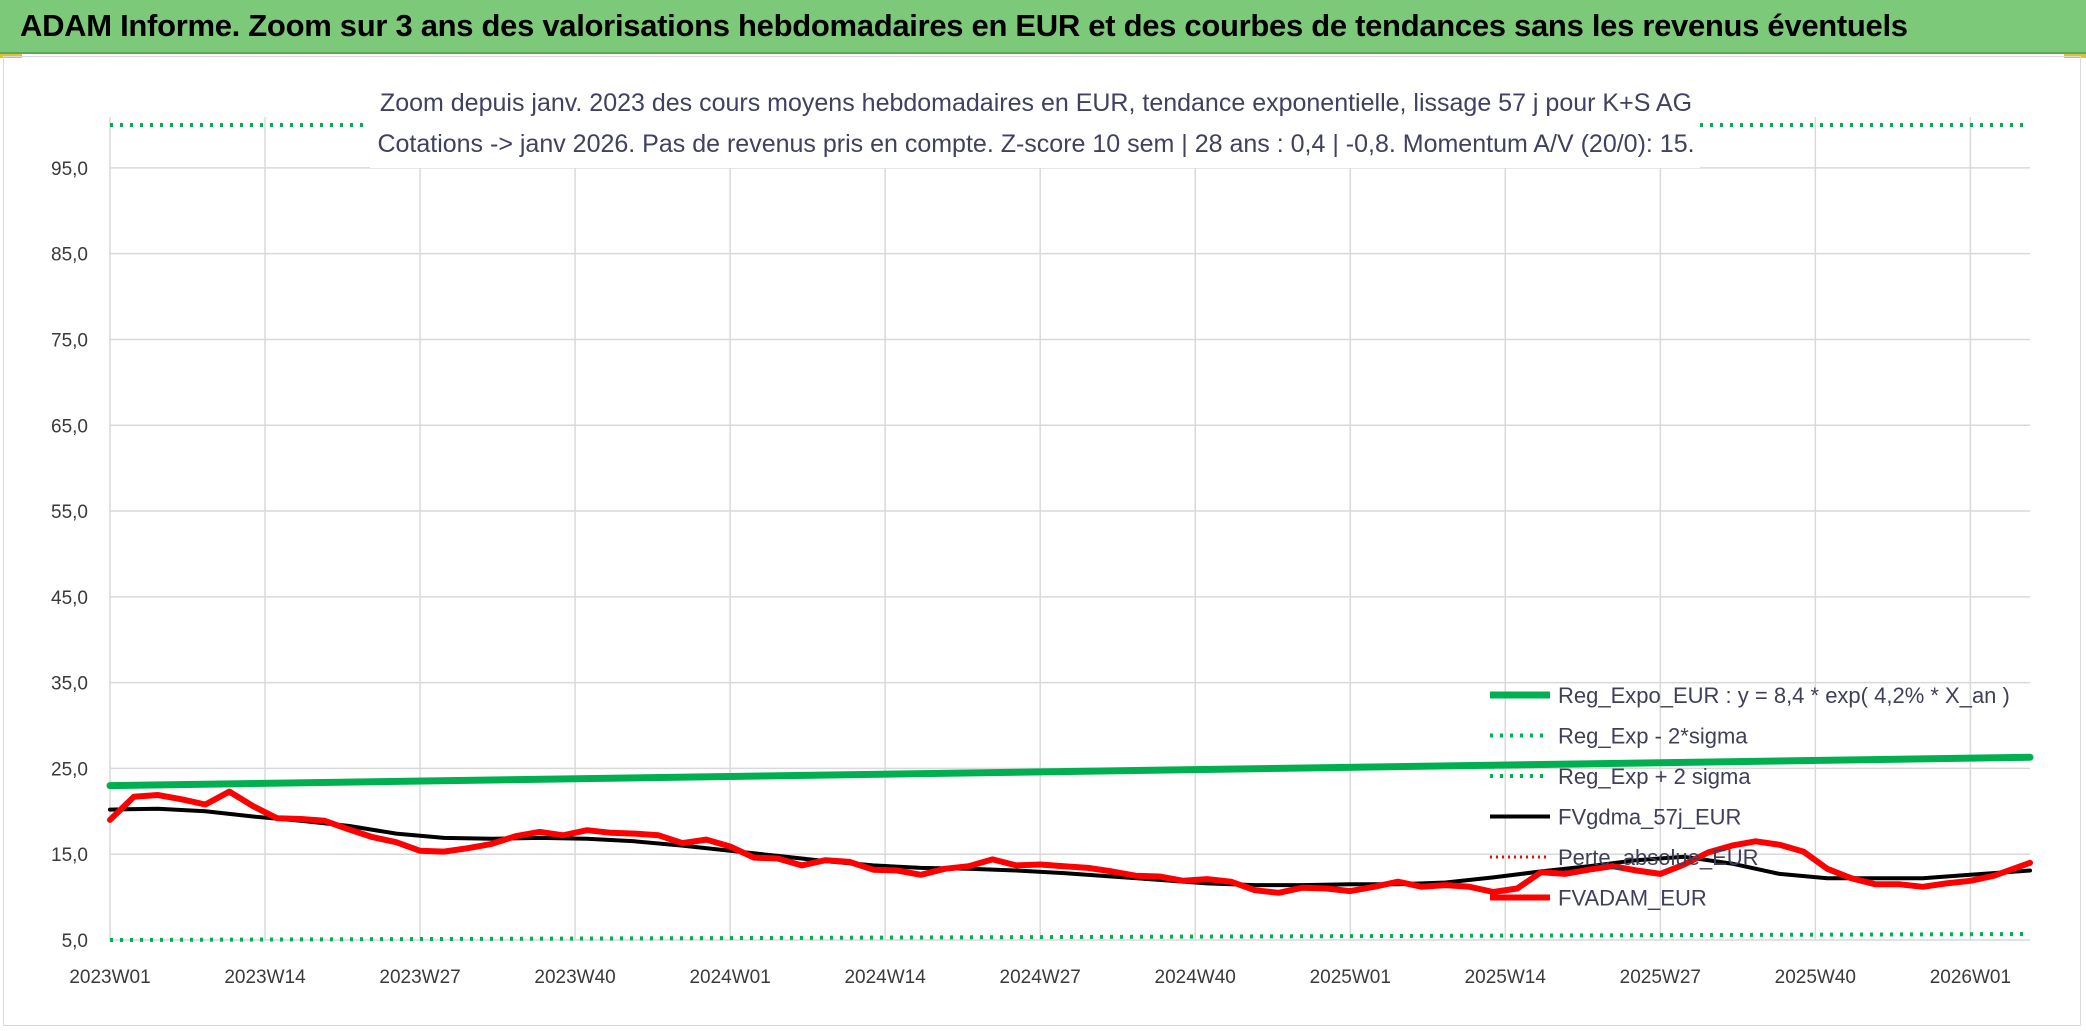 The image size is (2086, 1031). Describe the element at coordinates (419, 977) in the screenshot. I see `x-tick-label: 2023W27` at that location.